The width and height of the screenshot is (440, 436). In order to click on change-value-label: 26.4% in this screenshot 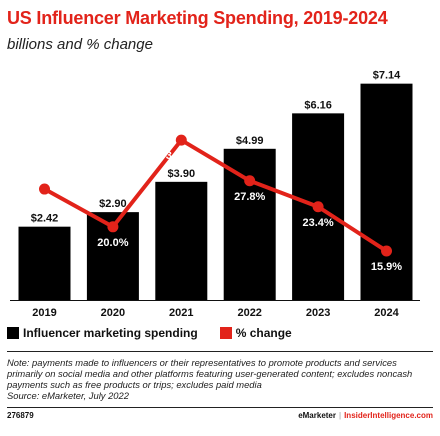, I will do `click(44, 205)`.